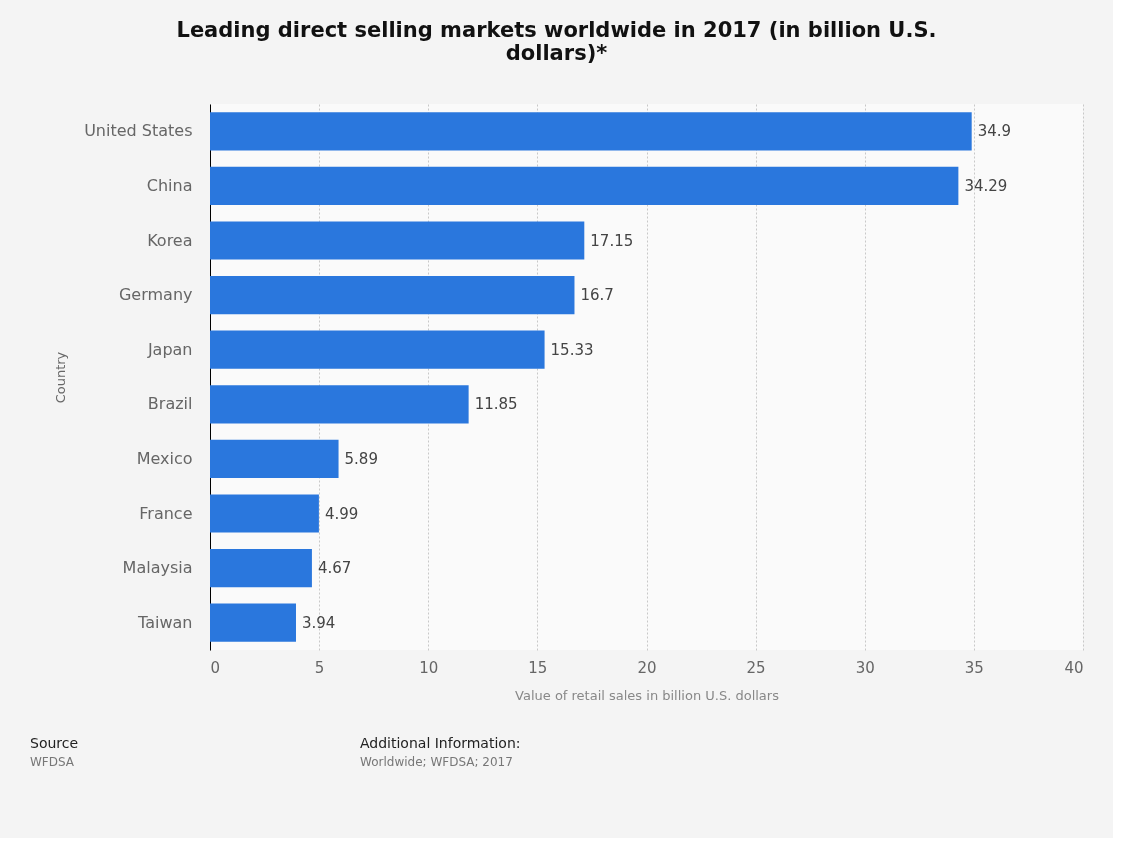 This screenshot has height=843, width=1134. Describe the element at coordinates (612, 240) in the screenshot. I see `data-label: 17.15` at that location.